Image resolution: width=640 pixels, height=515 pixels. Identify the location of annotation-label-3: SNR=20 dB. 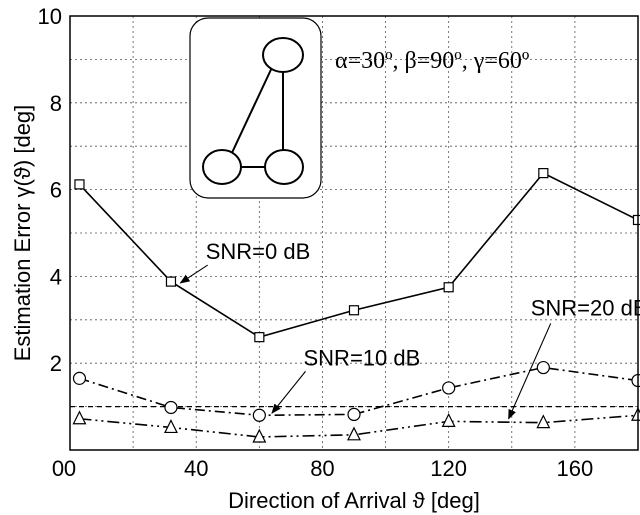
(585, 307).